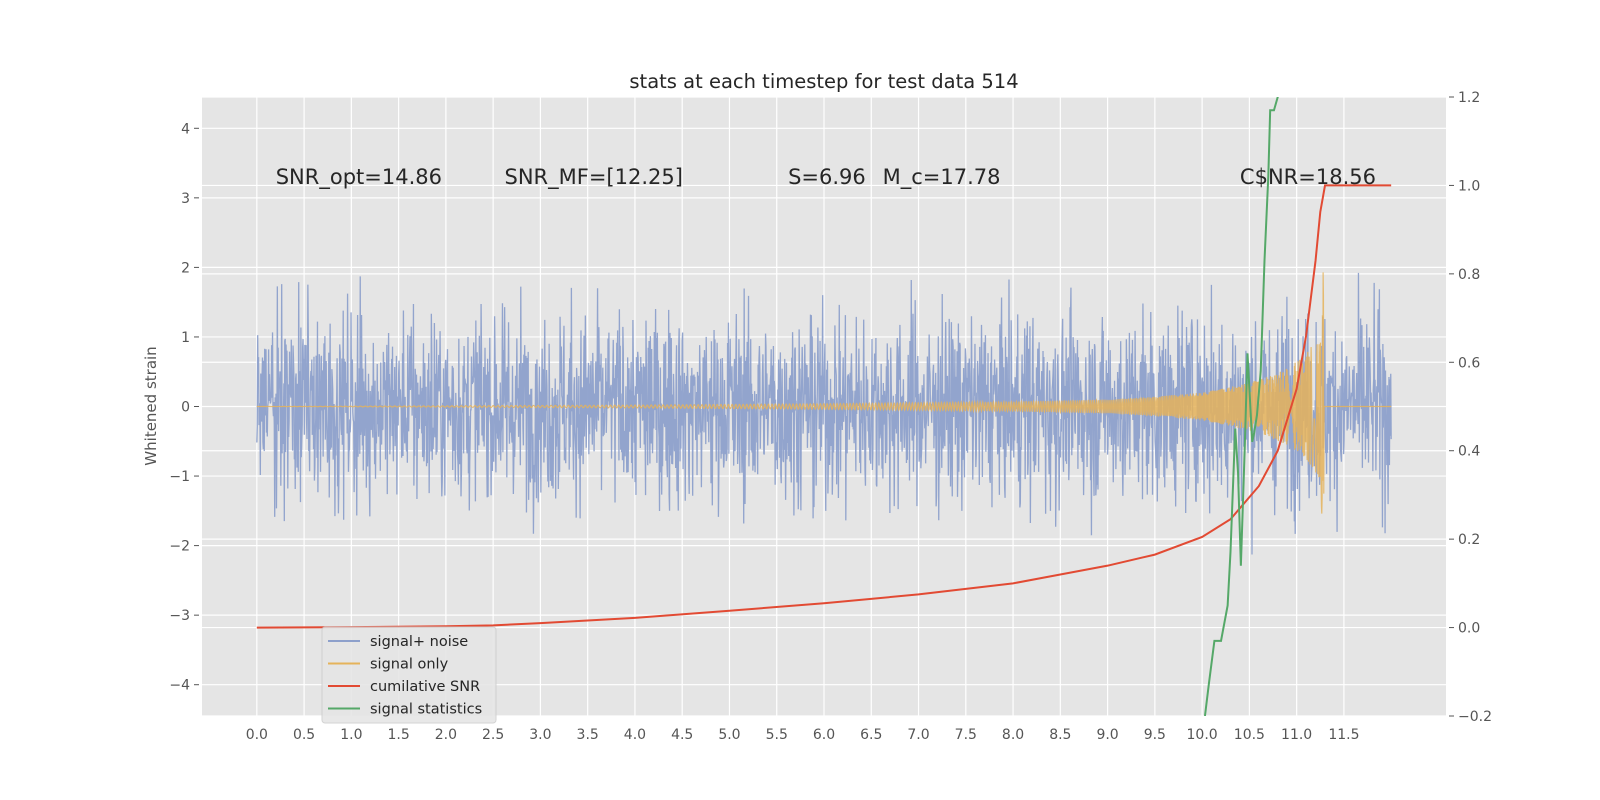  Describe the element at coordinates (425, 687) in the screenshot. I see `legend-label: cumilative SNR` at that location.